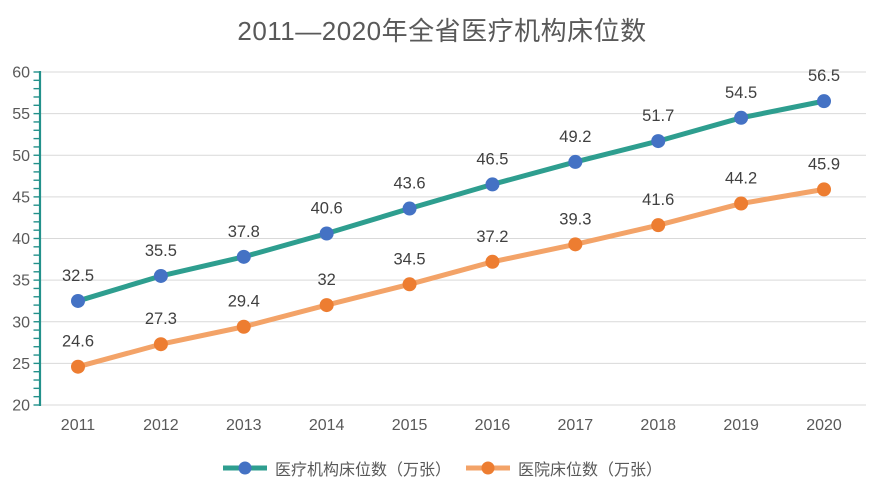  Describe the element at coordinates (576, 425) in the screenshot. I see `x-axis-label: 2017` at that location.